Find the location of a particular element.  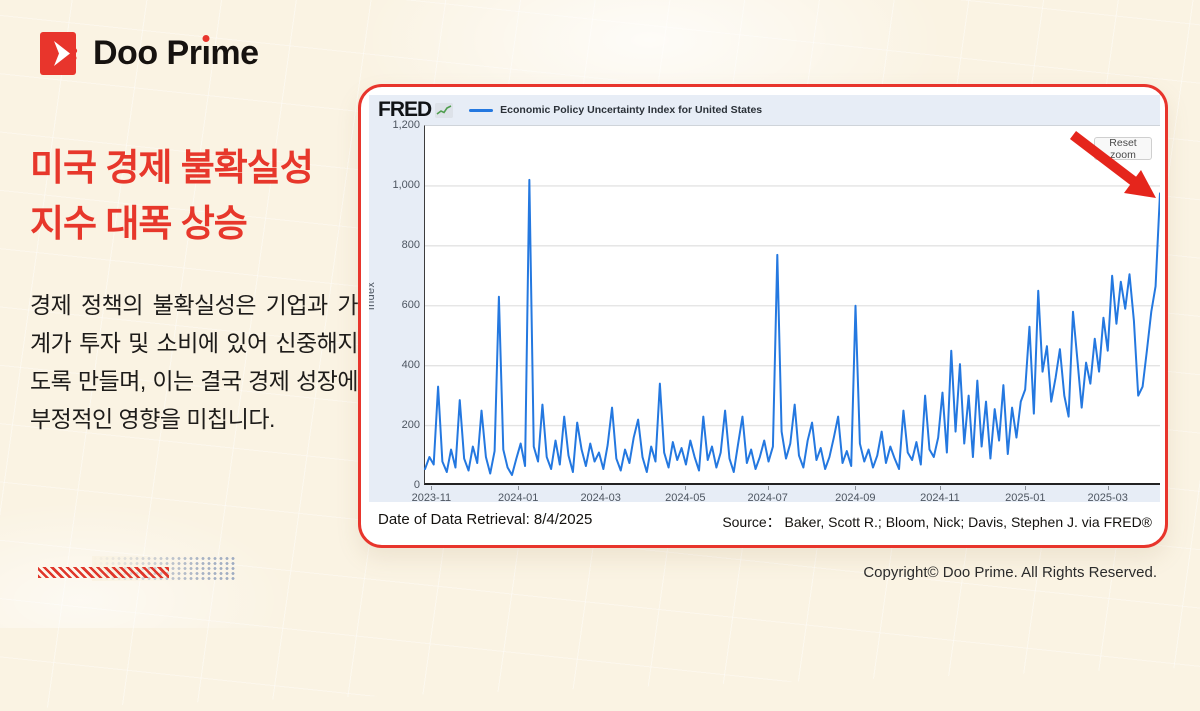

fred-logo-text: FRED is located at coordinates (405, 109).